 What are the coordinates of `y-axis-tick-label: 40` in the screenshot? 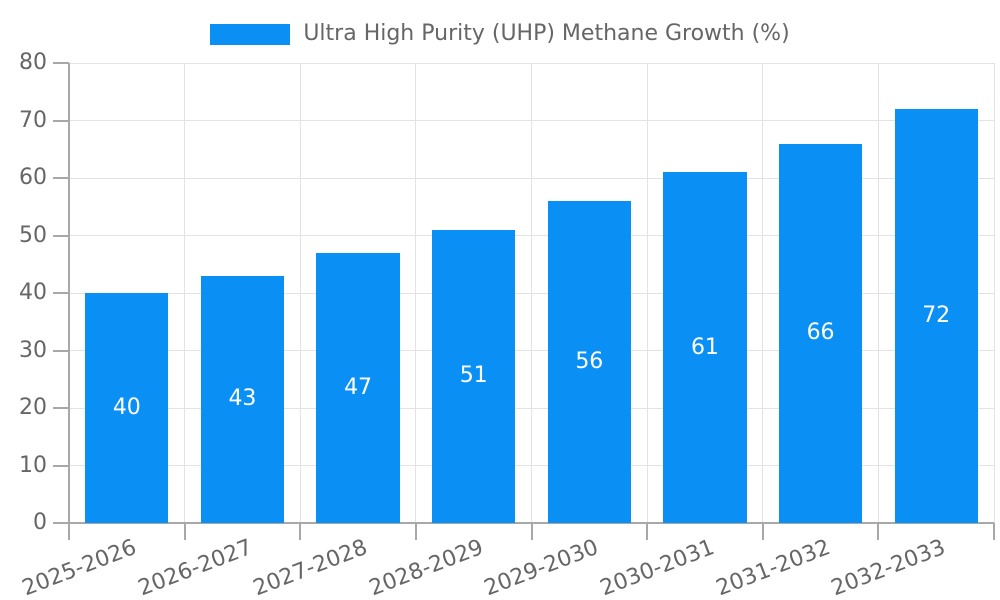 It's located at (33, 292).